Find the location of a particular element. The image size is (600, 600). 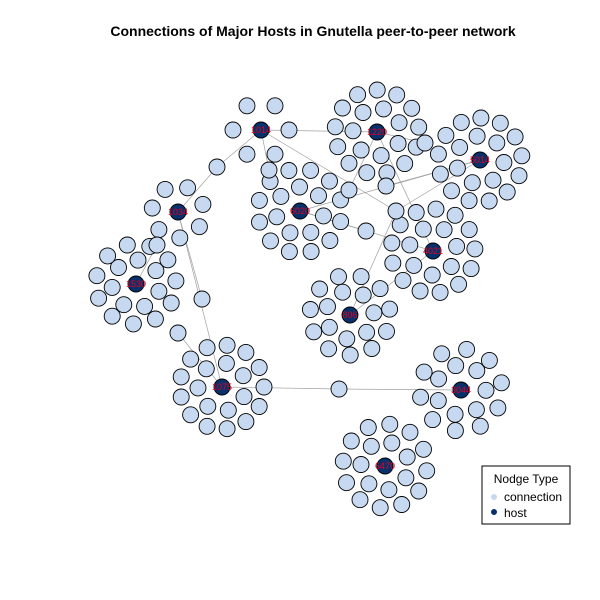

host-cluster: 6020 is located at coordinates (300, 211).